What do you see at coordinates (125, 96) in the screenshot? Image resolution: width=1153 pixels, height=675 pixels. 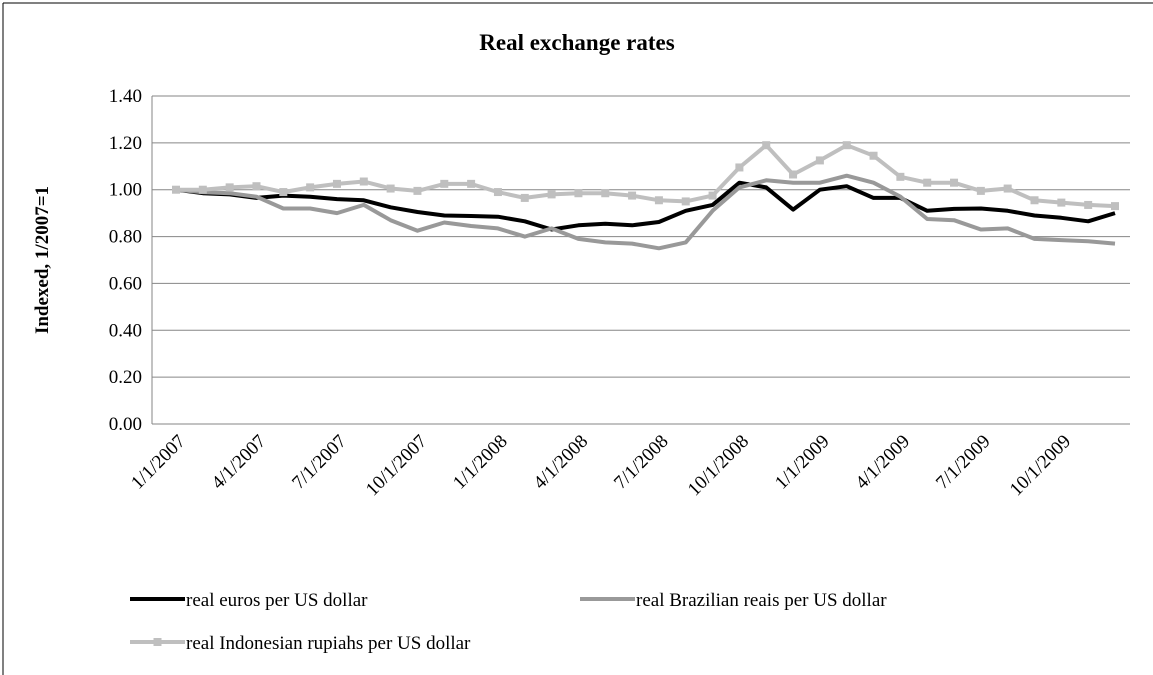 I see `y-tick-label: 1.40` at bounding box center [125, 96].